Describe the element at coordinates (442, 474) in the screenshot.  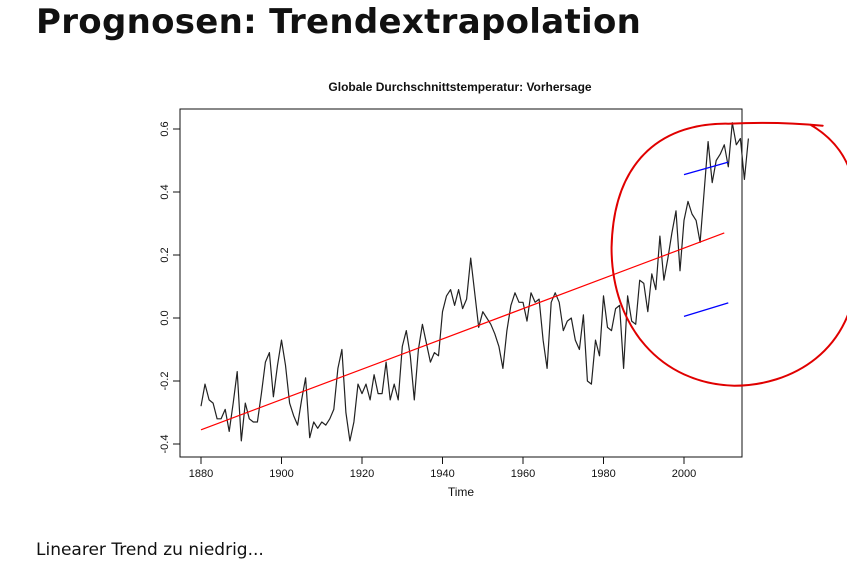
I see `x-tick-label: 1940` at that location.